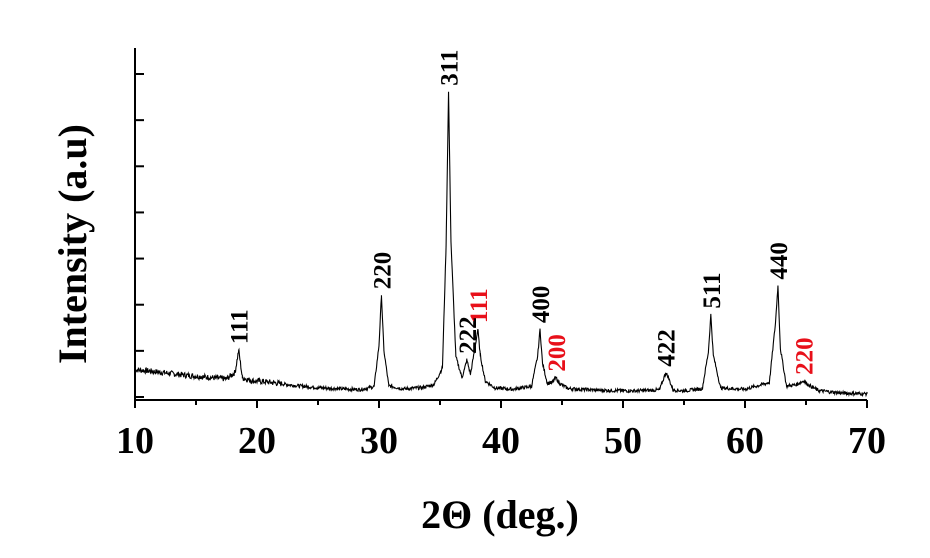  What do you see at coordinates (257, 441) in the screenshot?
I see `x-tick-label: 20` at bounding box center [257, 441].